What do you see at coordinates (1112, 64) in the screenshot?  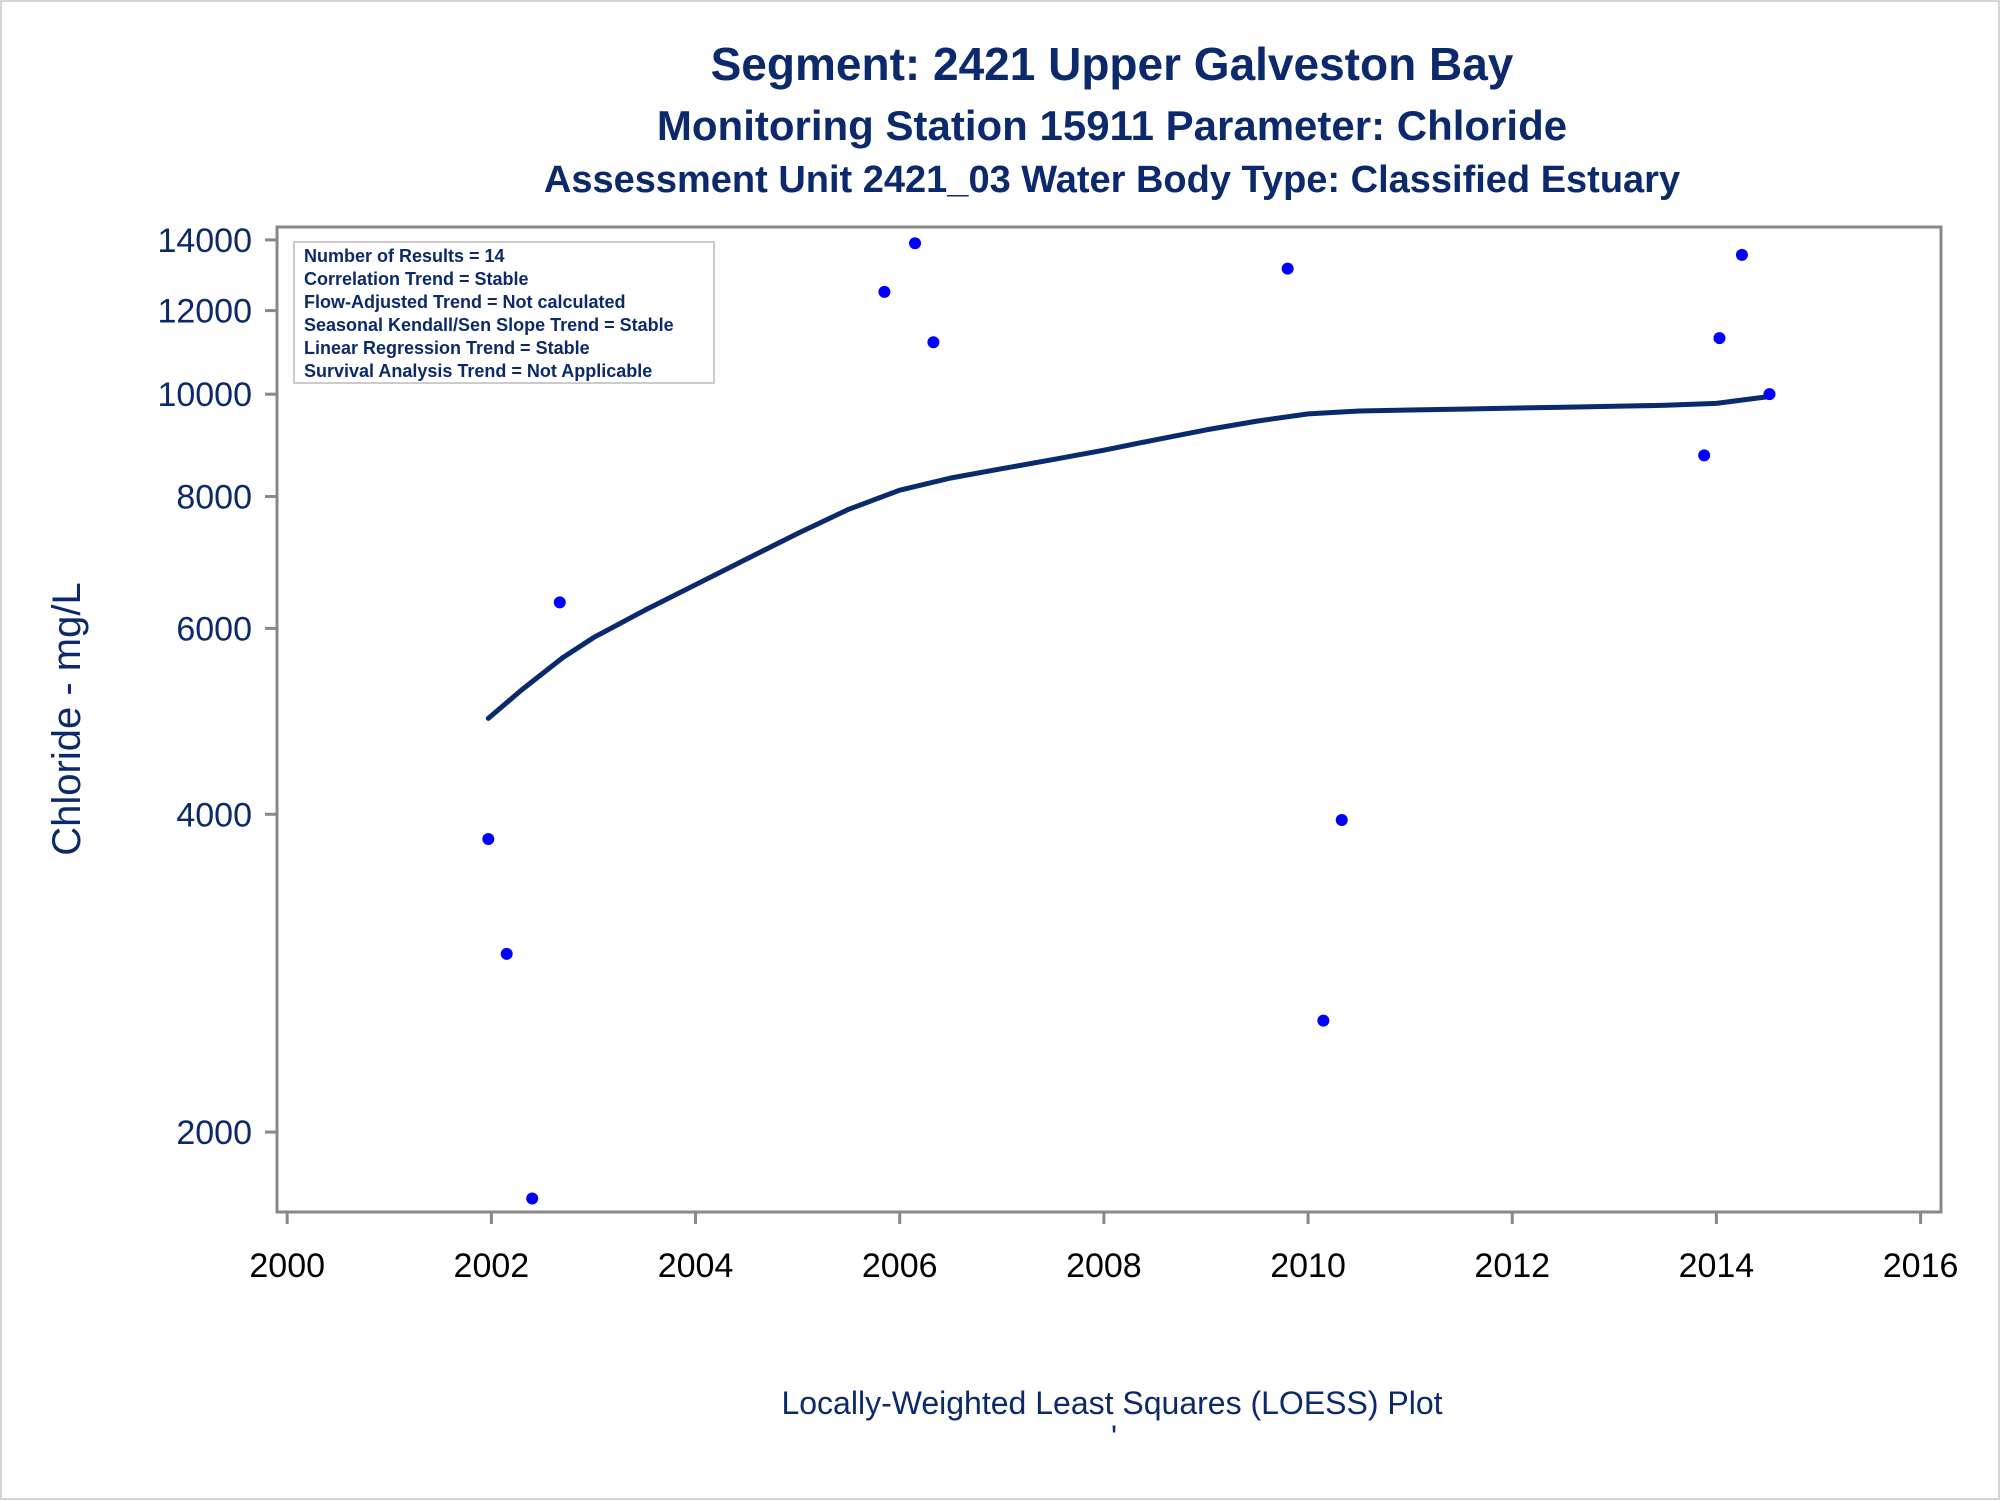 I see `chart-title: Segment: 2421 Upper Galveston Bay` at bounding box center [1112, 64].